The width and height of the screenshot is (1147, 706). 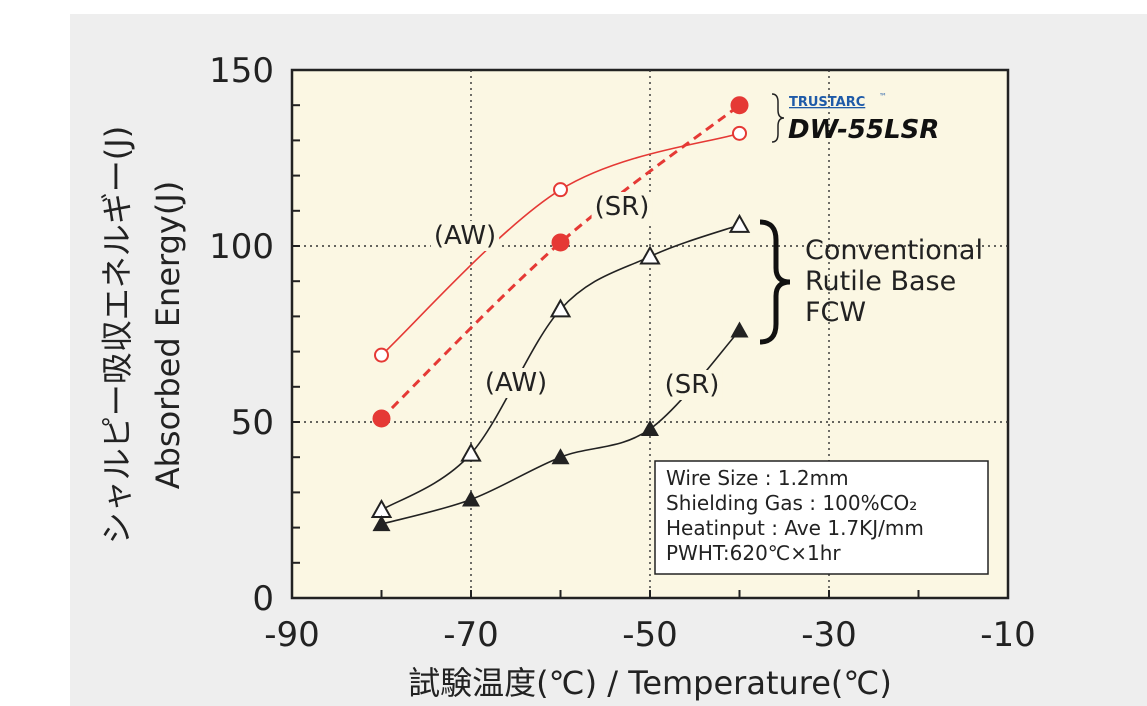 What do you see at coordinates (241, 71) in the screenshot?
I see `y-tick-label: 150` at bounding box center [241, 71].